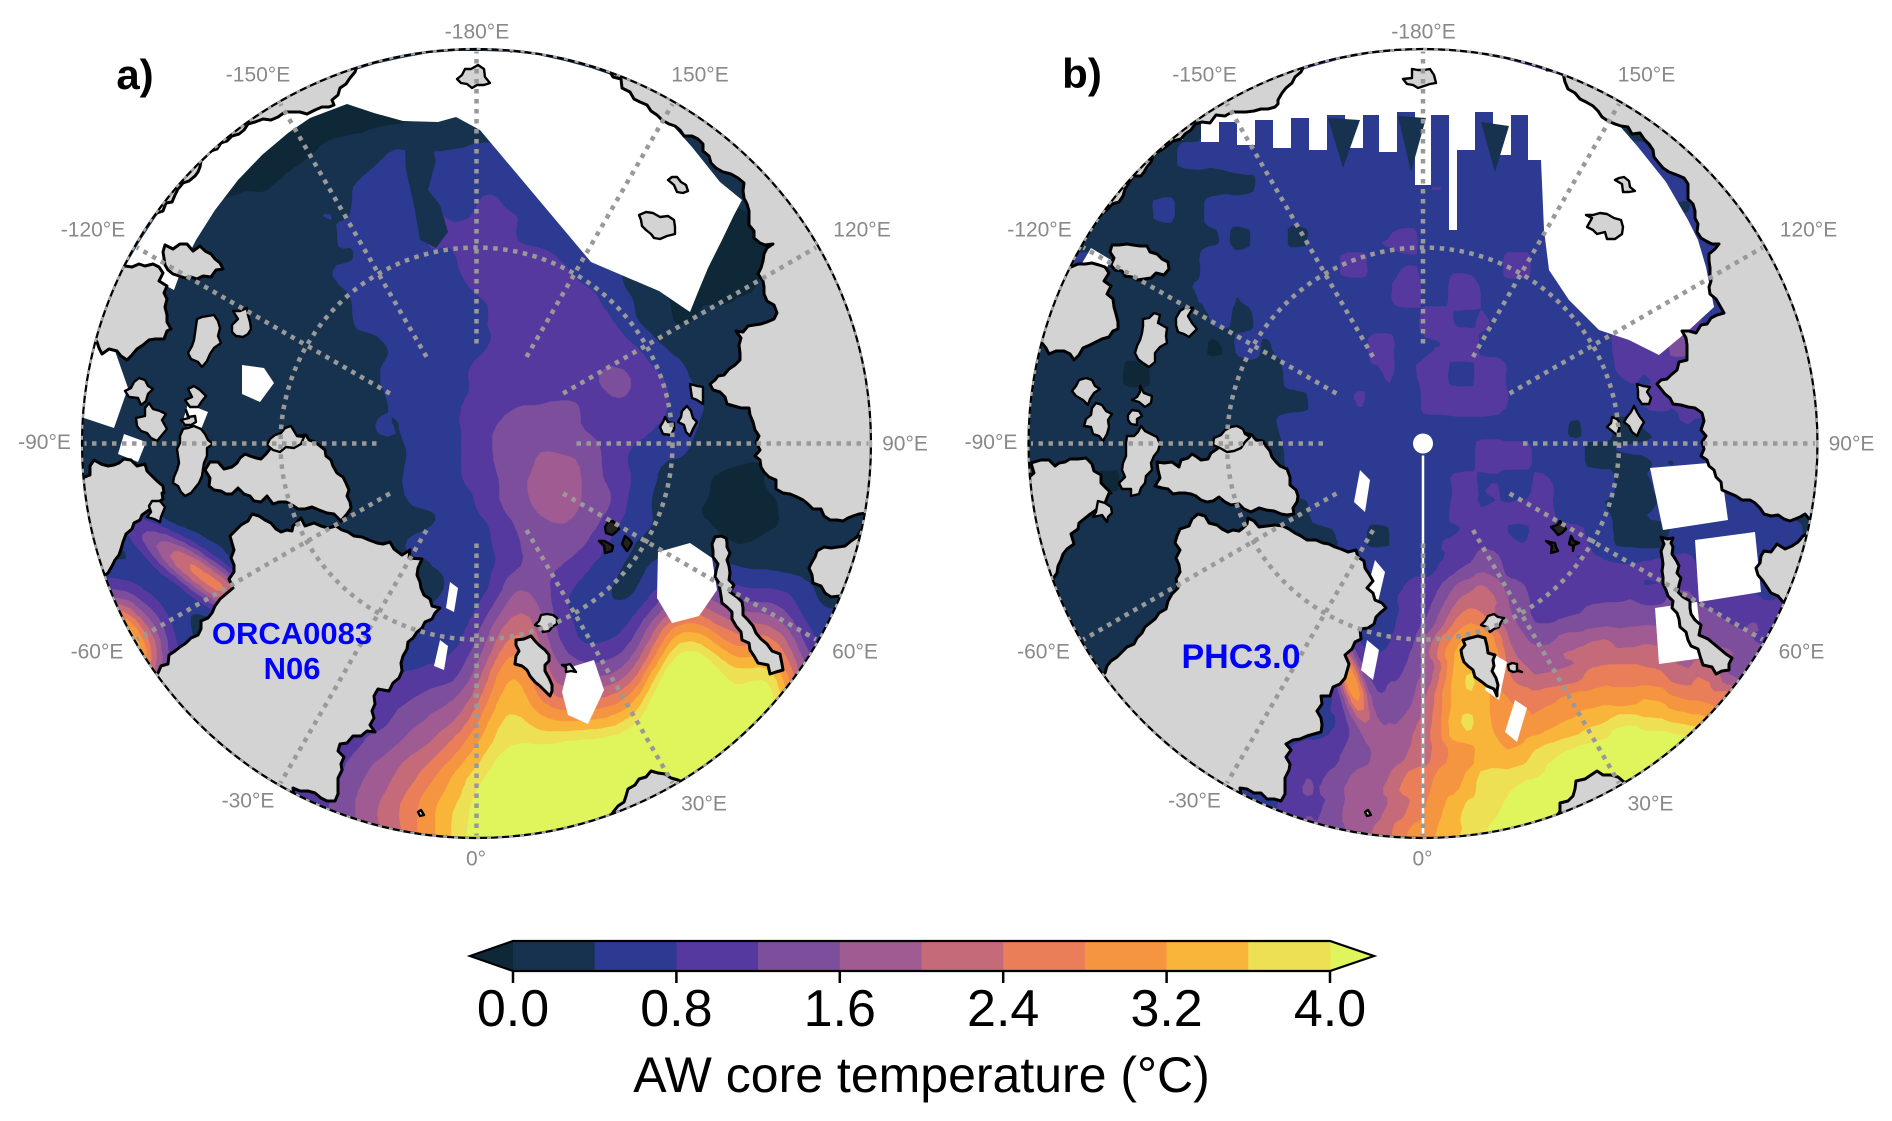  What do you see at coordinates (292, 633) in the screenshot?
I see `svg-text: ORCA0083` at bounding box center [292, 633].